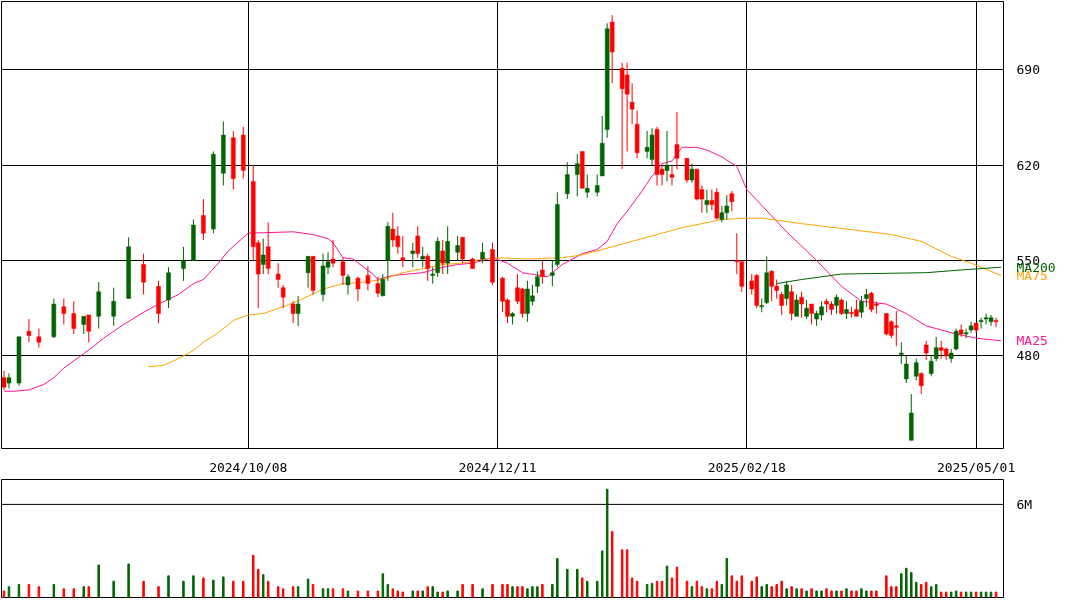 The image size is (1065, 600). I want to click on x-tick-label: 2025/02/18, so click(746, 467).